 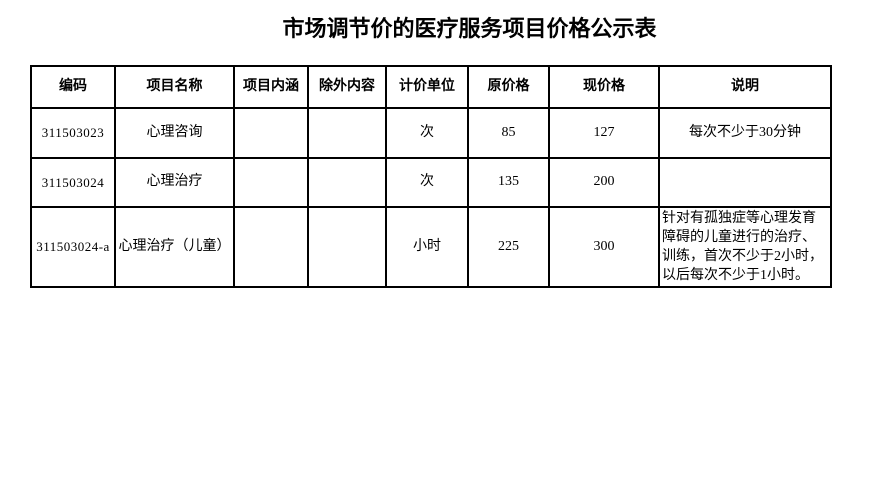 What do you see at coordinates (508, 182) in the screenshot?
I see `cell-old-price: 135` at bounding box center [508, 182].